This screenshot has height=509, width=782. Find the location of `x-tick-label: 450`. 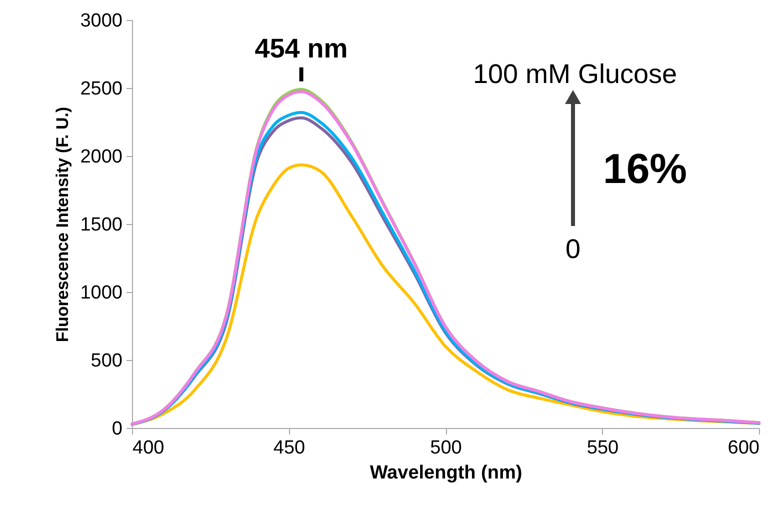

x-tick-label: 450 is located at coordinates (289, 448).